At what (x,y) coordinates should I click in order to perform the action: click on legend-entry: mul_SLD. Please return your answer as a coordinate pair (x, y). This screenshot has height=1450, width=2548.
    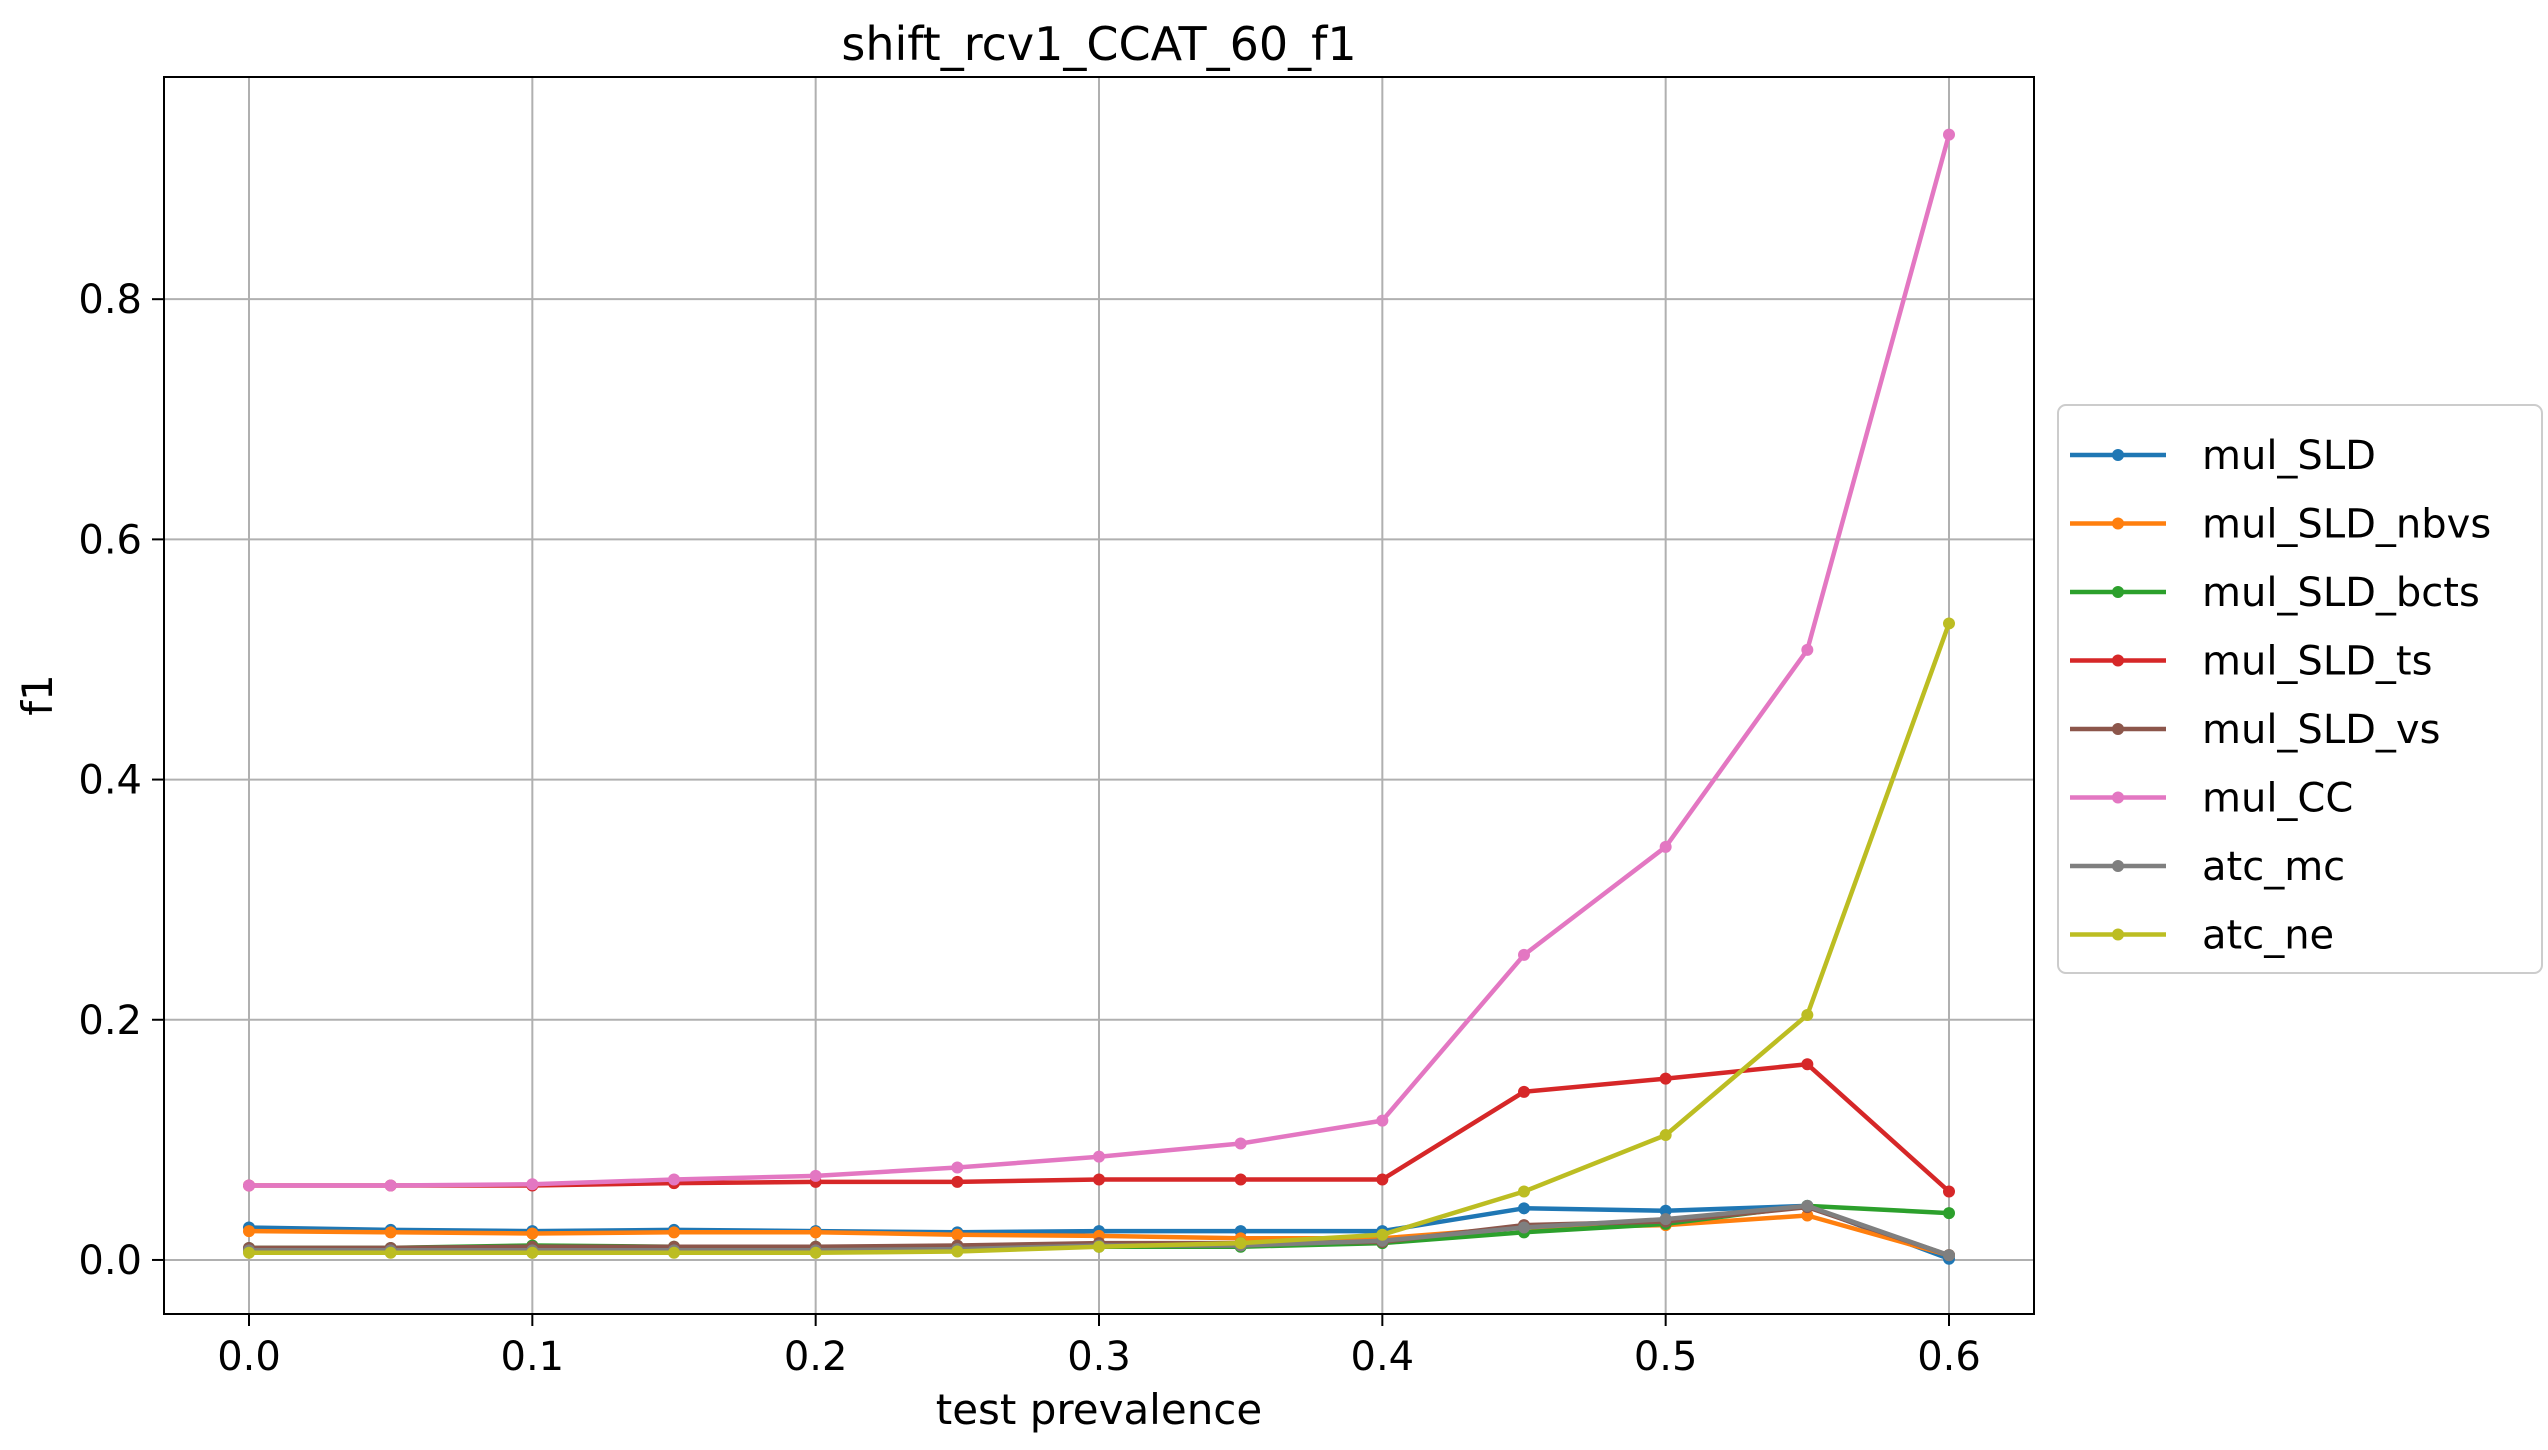
    Looking at the image, I should click on (2223, 456).